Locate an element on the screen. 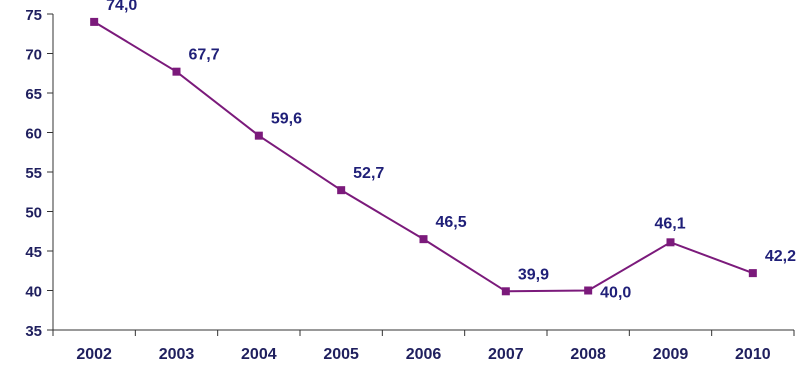  x-tick-label: 2010 is located at coordinates (753, 354).